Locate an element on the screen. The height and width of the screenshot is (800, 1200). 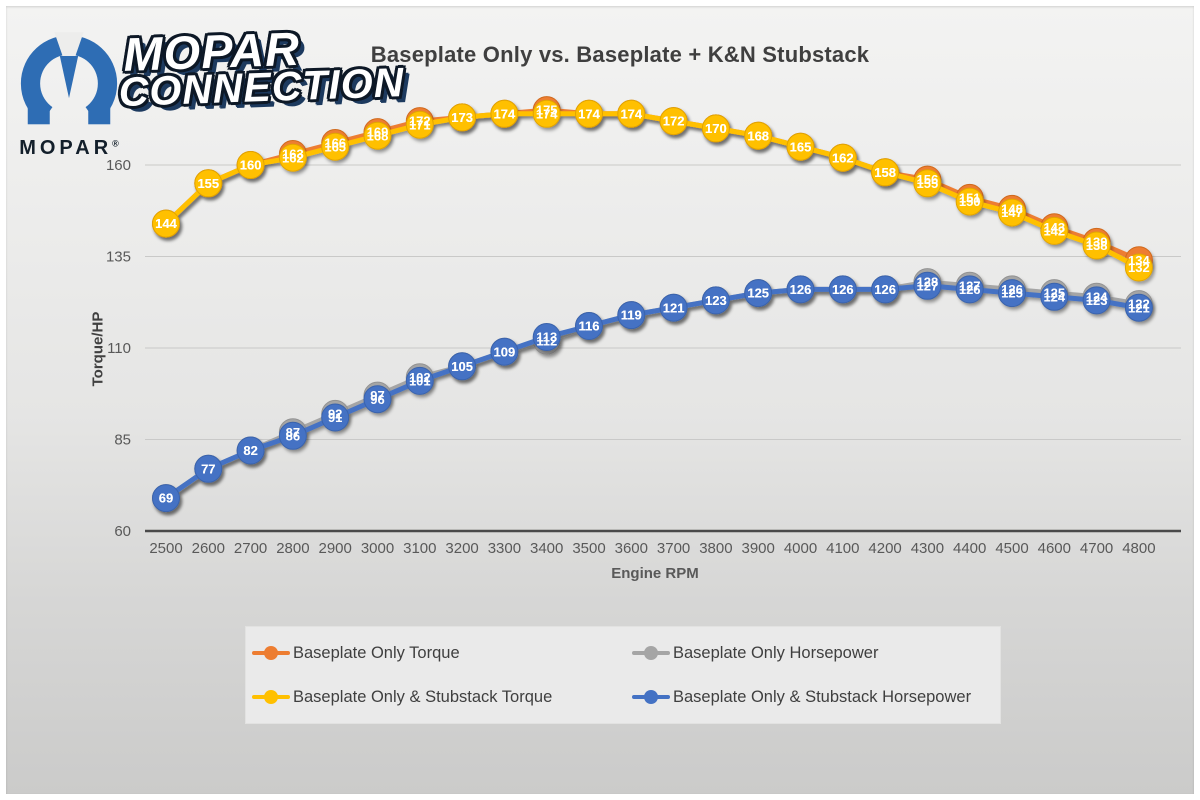
svg-text: 2900 is located at coordinates (335, 548).